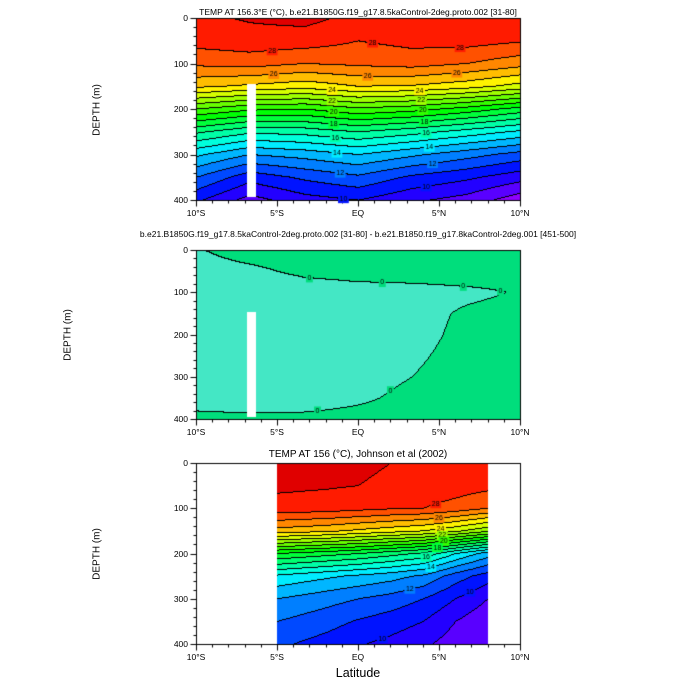  I want to click on panel3-contour-canvas, so click(358, 554).